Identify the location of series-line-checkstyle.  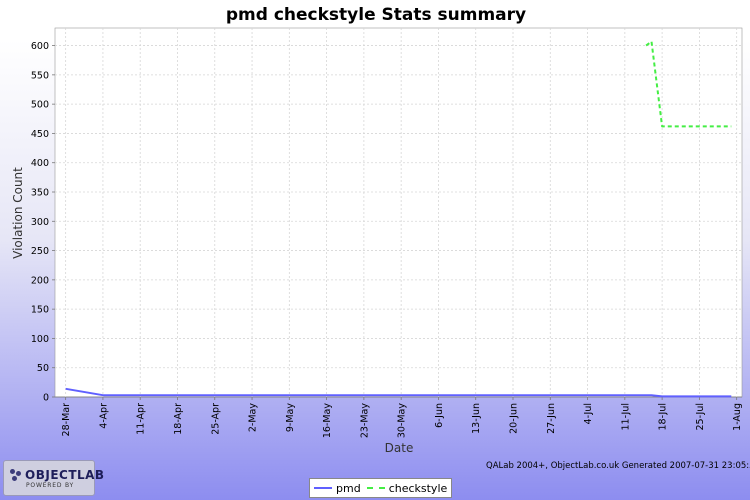
(688, 84).